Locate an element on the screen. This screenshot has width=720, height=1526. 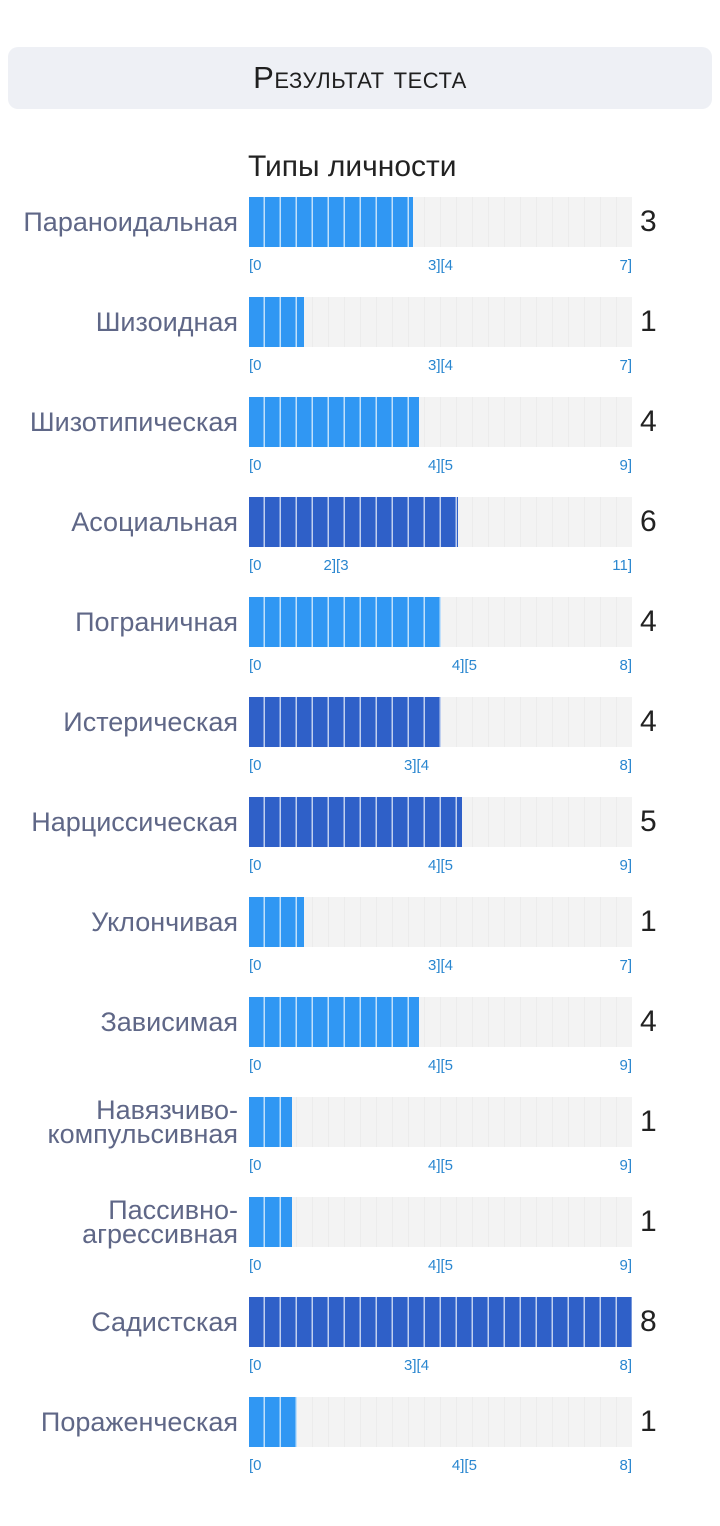
chart-row: Шизотипическая 4 [0 4][5 9] is located at coordinates (360, 442).